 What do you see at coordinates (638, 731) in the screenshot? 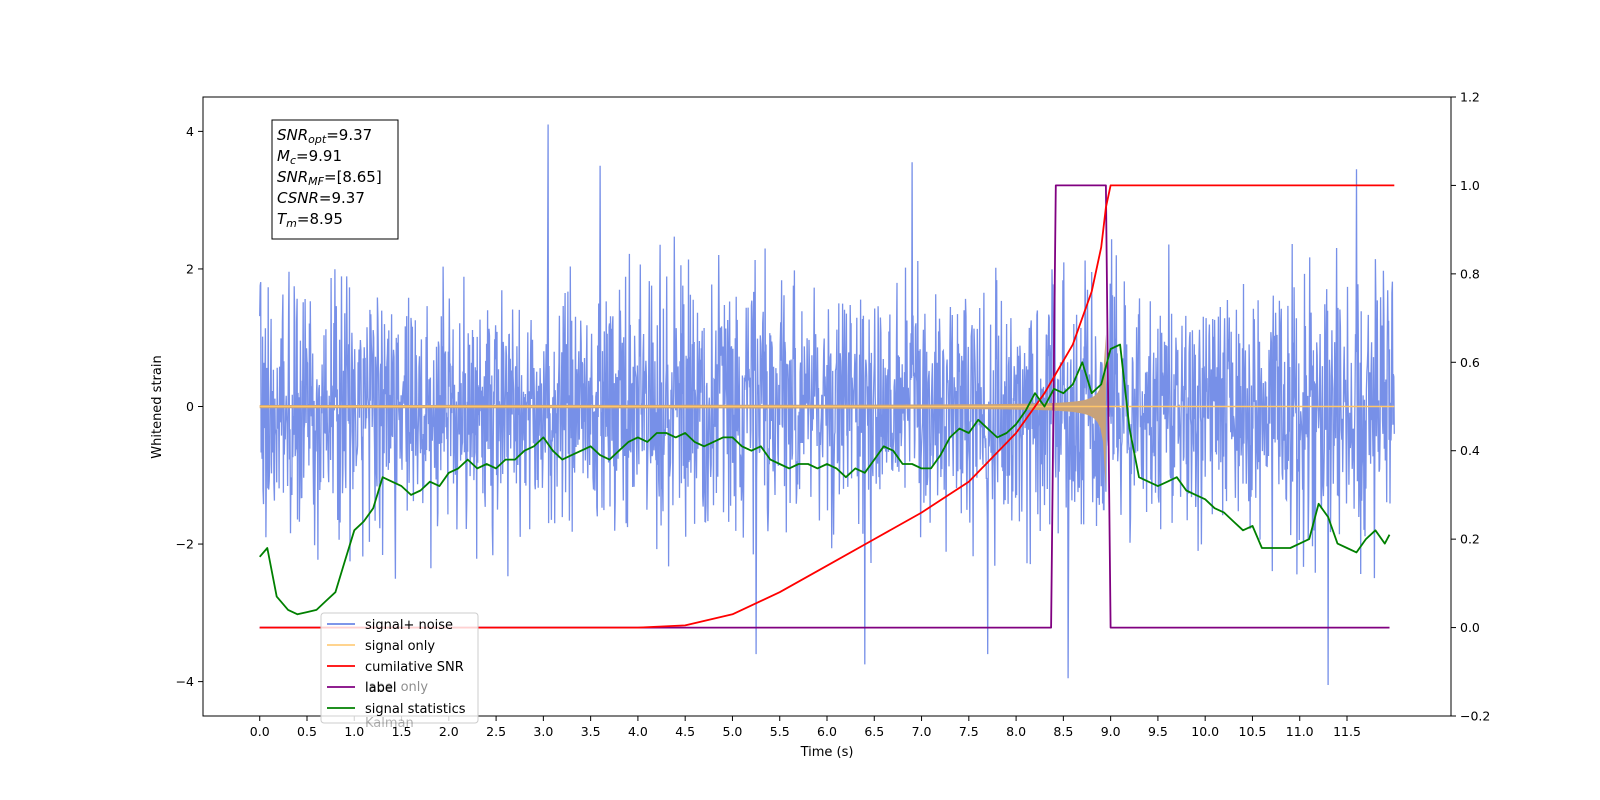
I see `x-tick-label: 4.0` at bounding box center [638, 731].